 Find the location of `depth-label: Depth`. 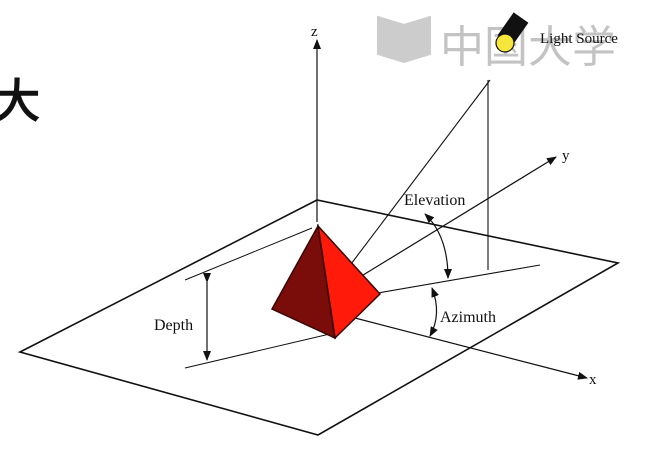

depth-label: Depth is located at coordinates (173, 325).